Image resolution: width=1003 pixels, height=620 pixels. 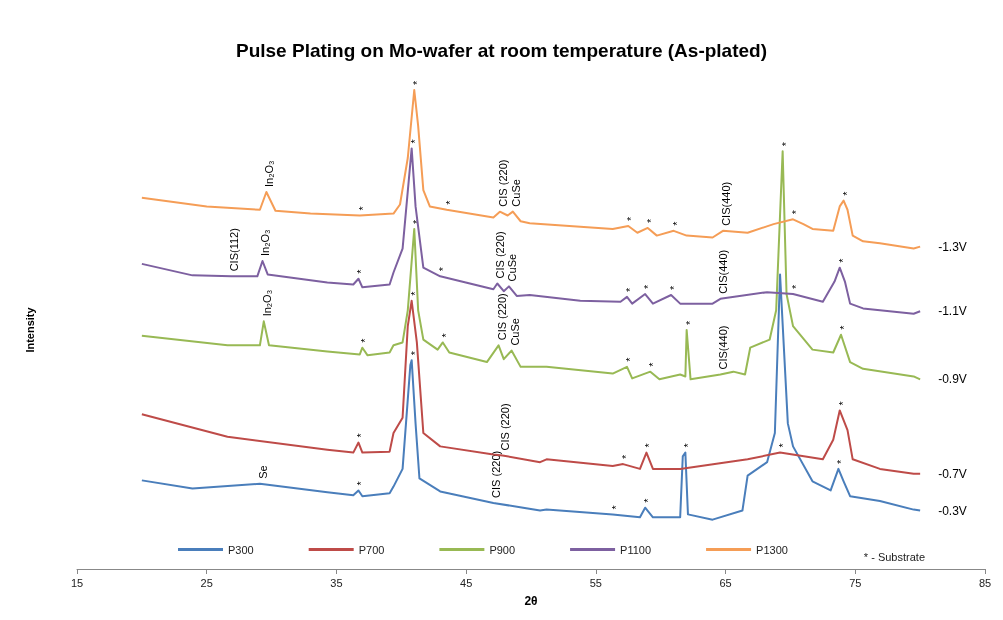 What do you see at coordinates (501, 50) in the screenshot?
I see `chart-title: Pulse Plating on Mo-wafer at room temperature (As-plated)` at bounding box center [501, 50].